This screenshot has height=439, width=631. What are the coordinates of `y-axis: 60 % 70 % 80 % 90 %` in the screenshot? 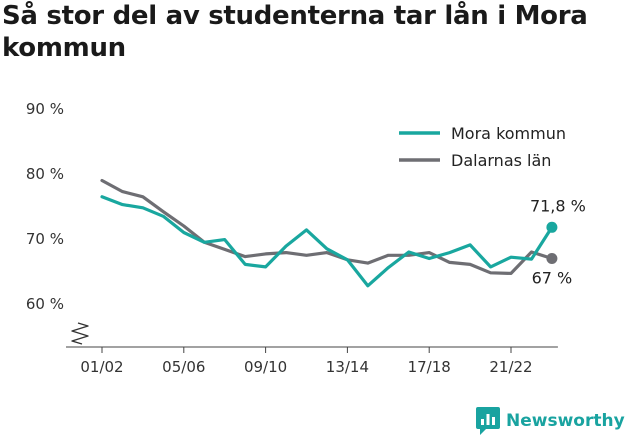 It's located at (57, 222).